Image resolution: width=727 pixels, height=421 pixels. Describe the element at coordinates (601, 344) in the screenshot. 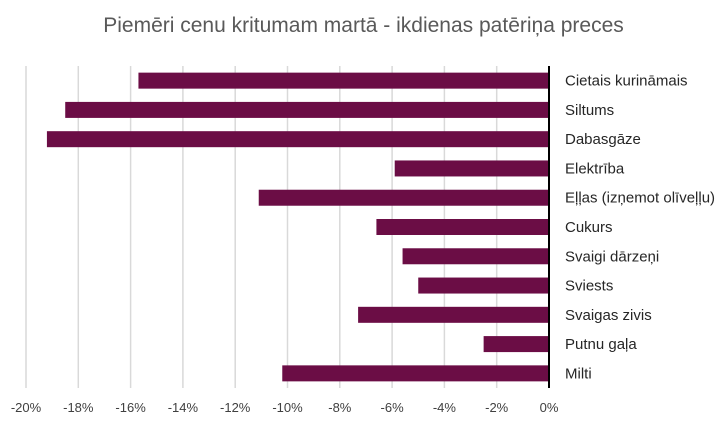

I see `category-label: Putnu gaļa` at that location.